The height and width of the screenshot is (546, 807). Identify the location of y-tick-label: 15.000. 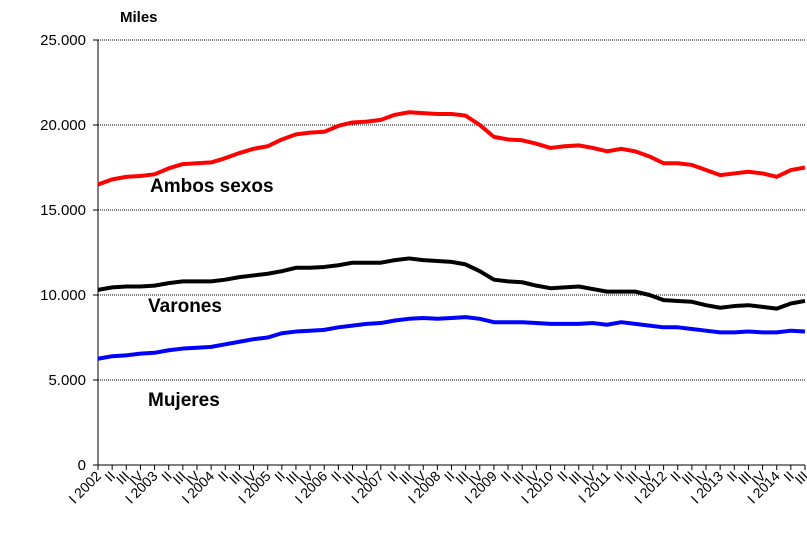
(63, 210).